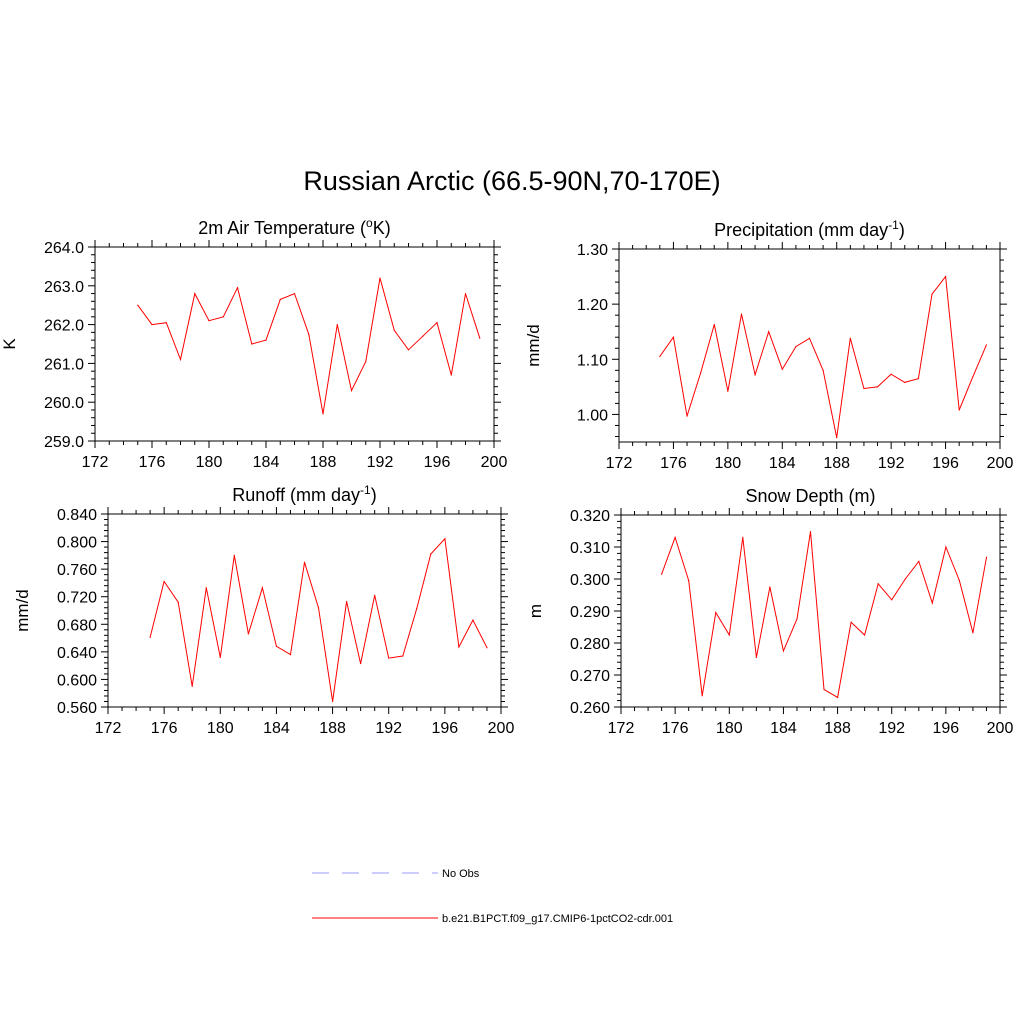  Describe the element at coordinates (590, 548) in the screenshot. I see `y-tick-label: 0.310` at that location.